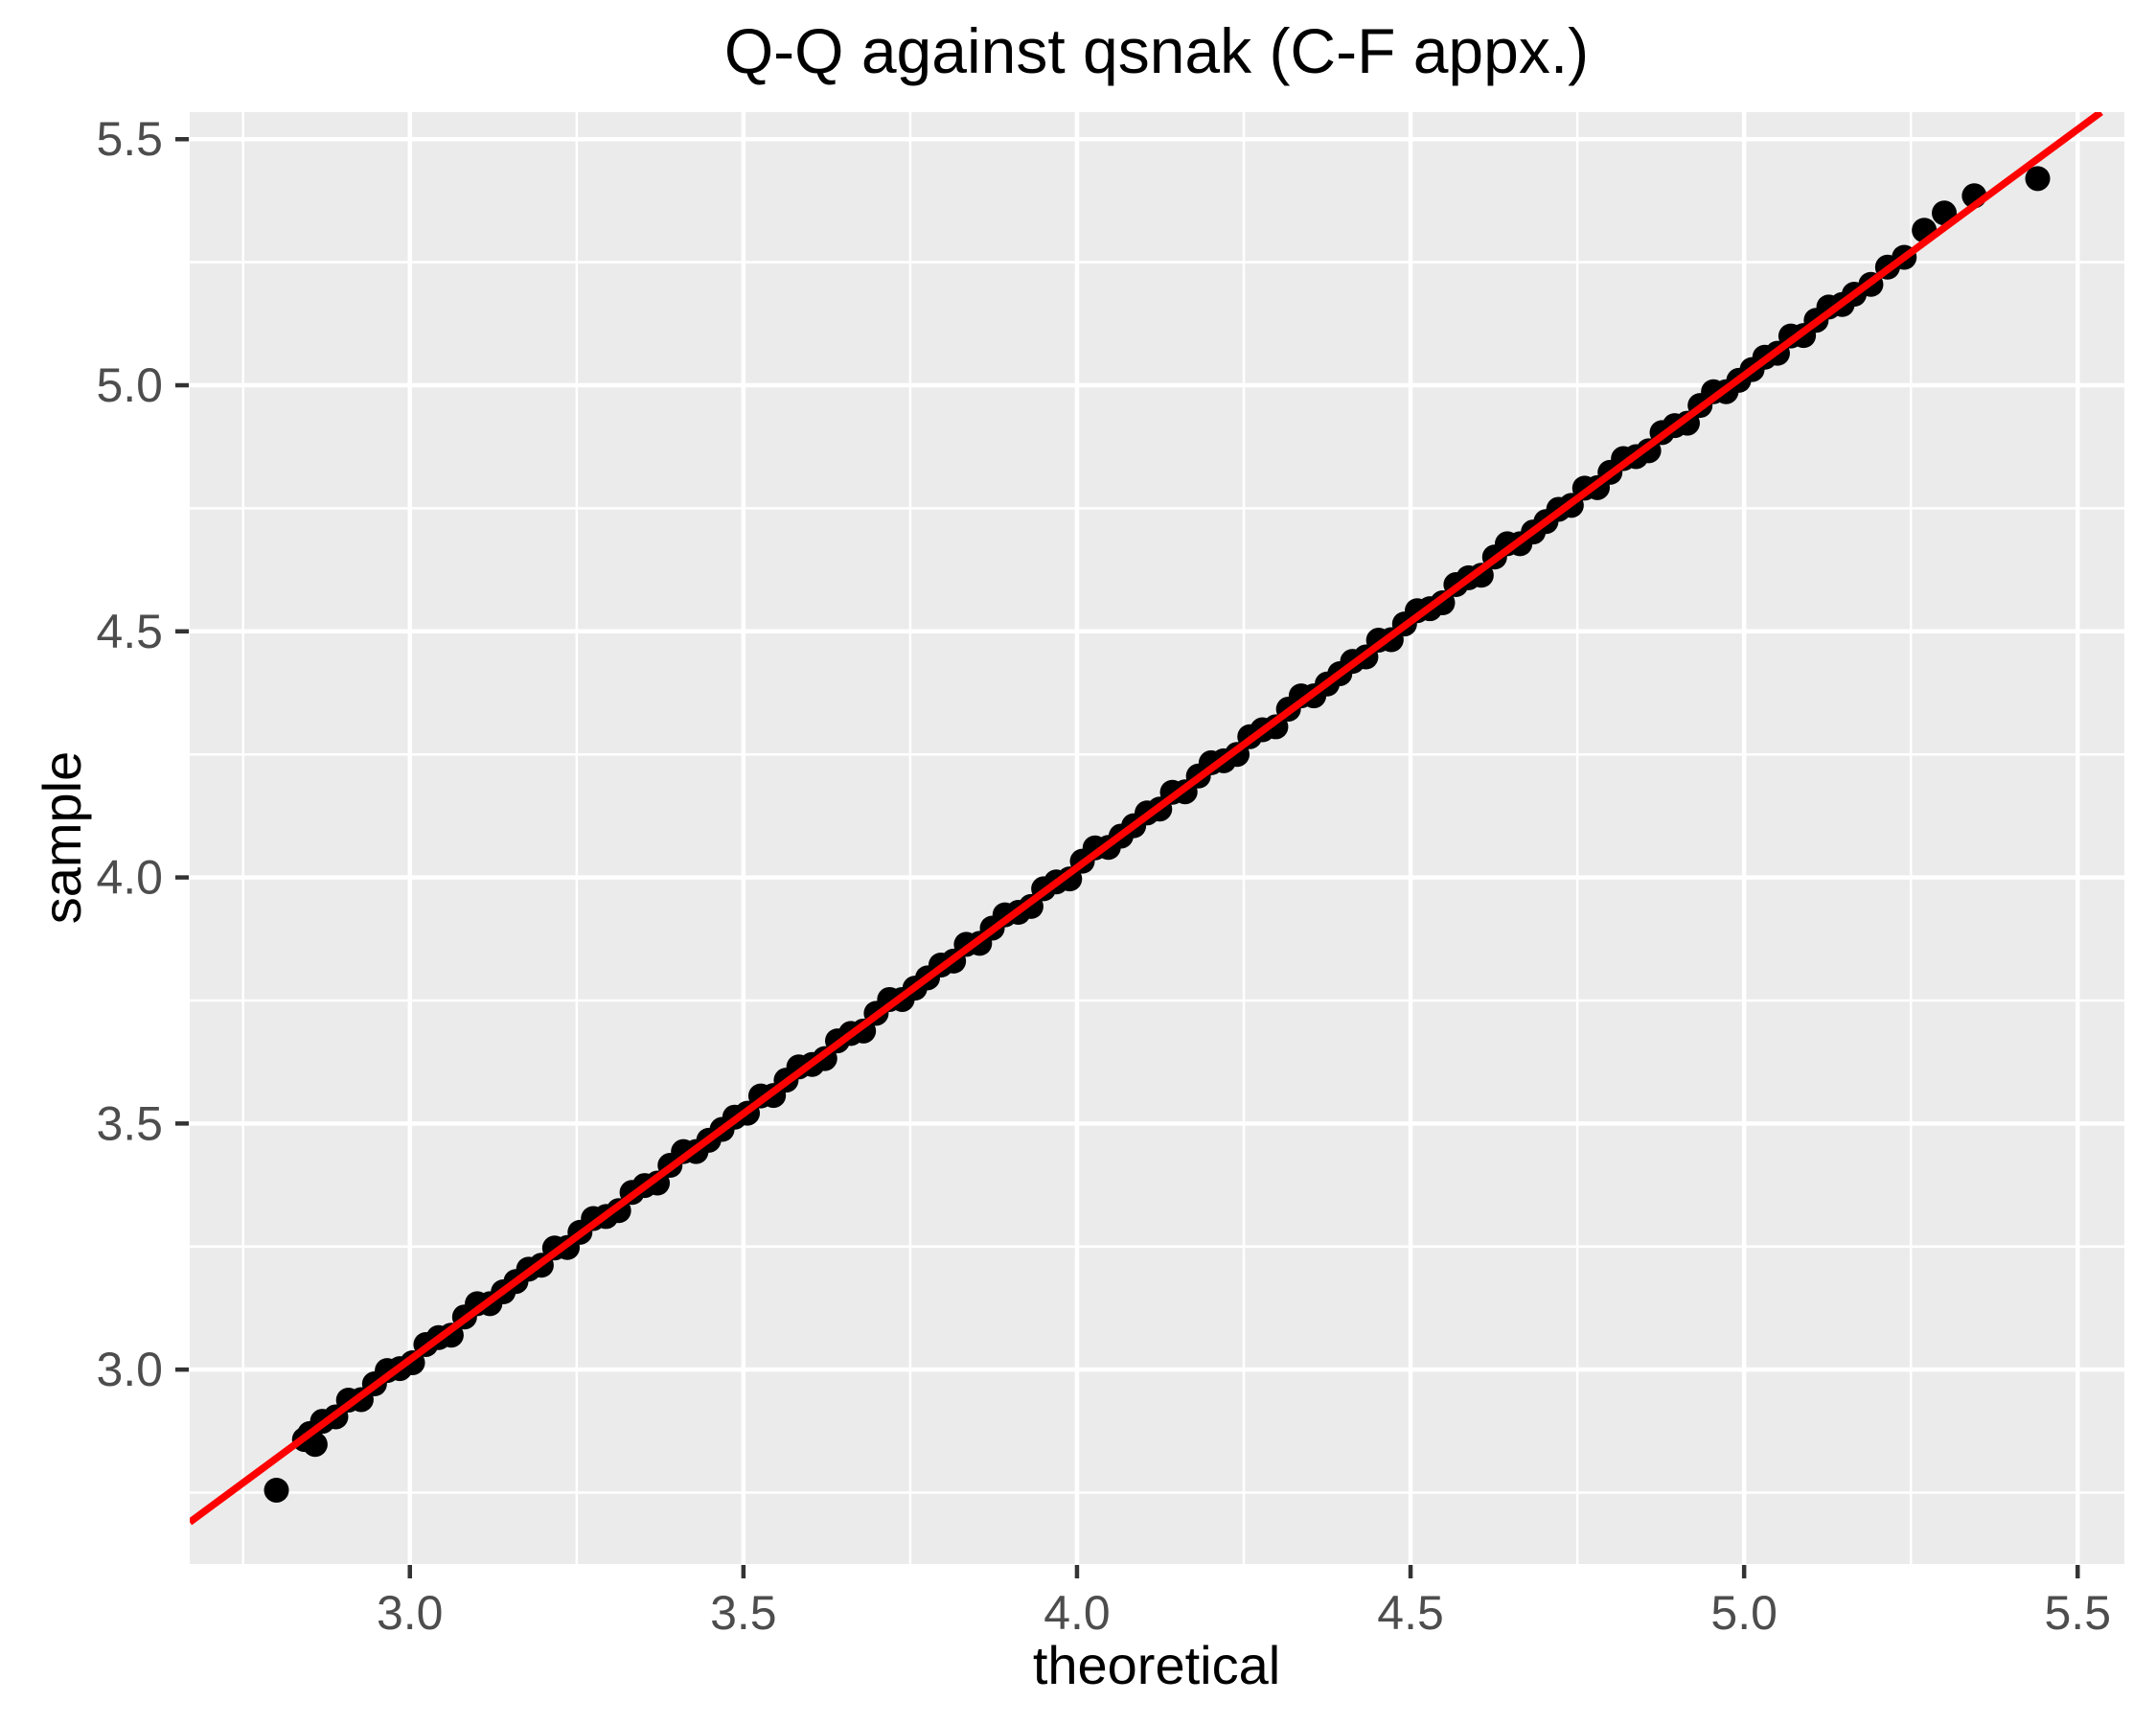 The width and height of the screenshot is (2156, 1725). What do you see at coordinates (129, 631) in the screenshot?
I see `y-tick-label: 4.5` at bounding box center [129, 631].